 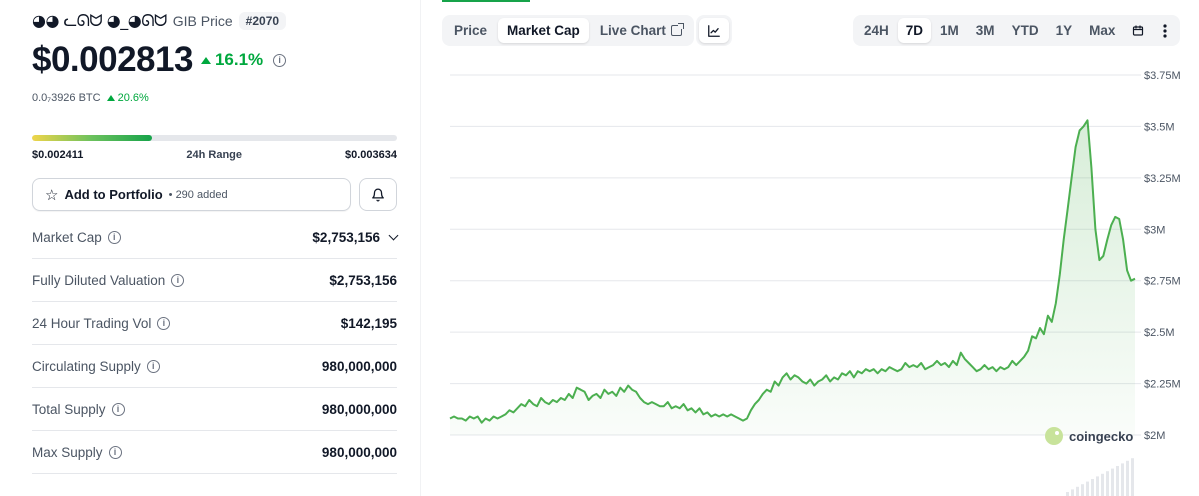 What do you see at coordinates (876, 30) in the screenshot?
I see `range-tab-24h: 24H` at bounding box center [876, 30].